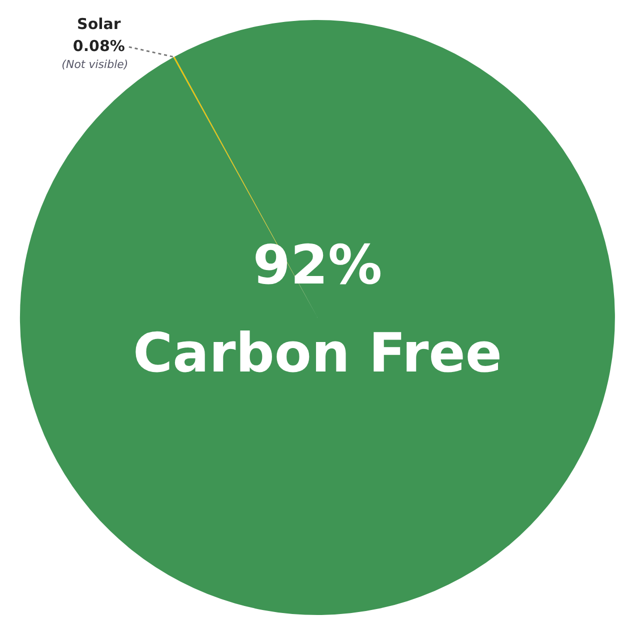 Image resolution: width=635 pixels, height=621 pixels. Describe the element at coordinates (95, 64) in the screenshot. I see `text: (Not visible)` at that location.